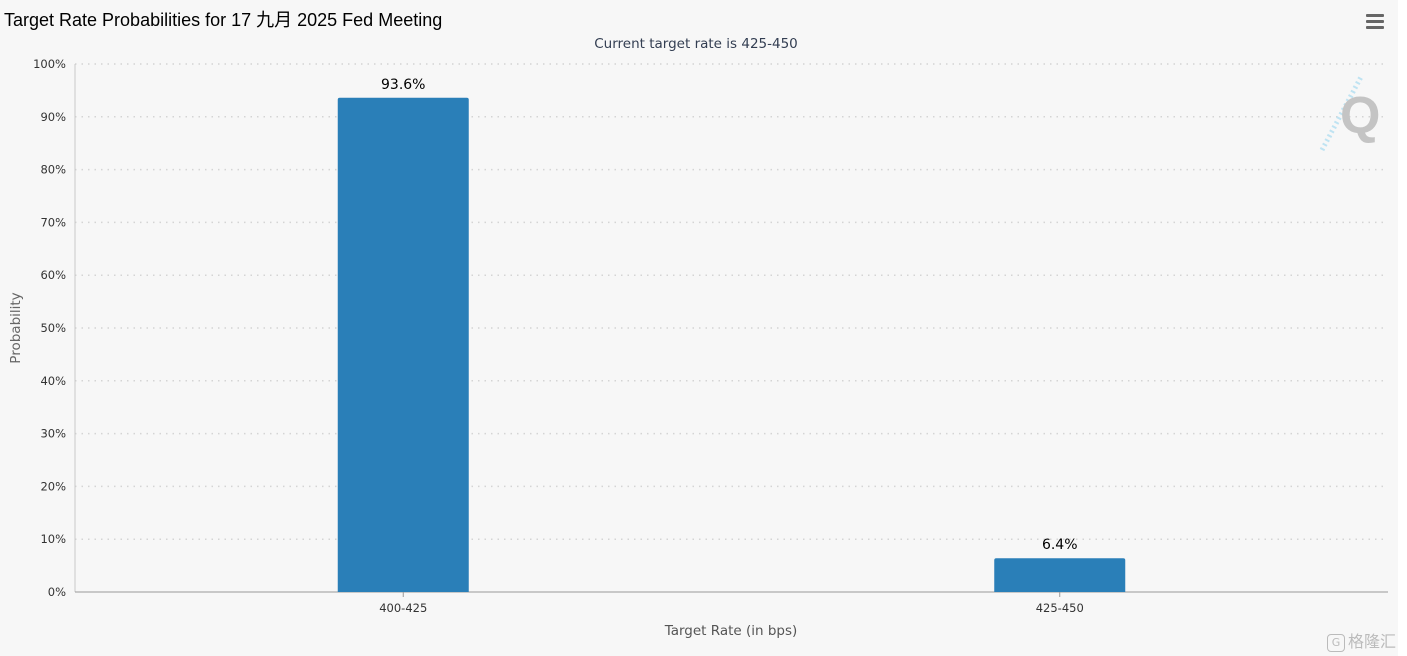 The image size is (1407, 656). I want to click on y-tick-label: 30%, so click(53, 434).